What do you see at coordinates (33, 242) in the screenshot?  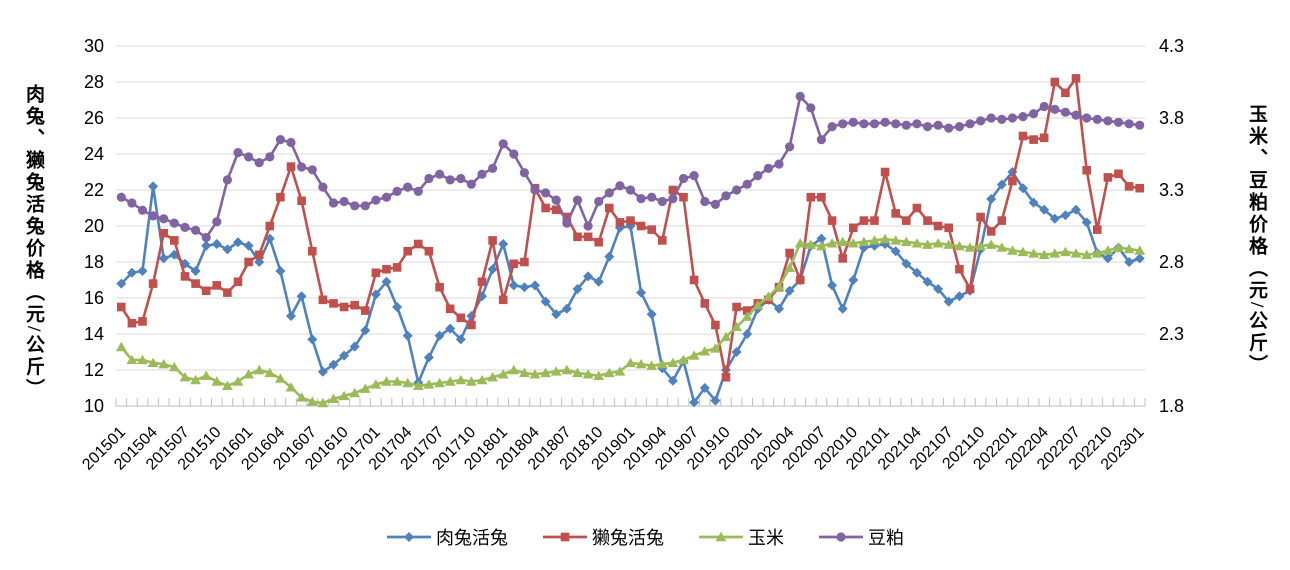 I see `left-axis-title: 肉兔、獭兔活兔价格（元/公斤）` at bounding box center [33, 242].